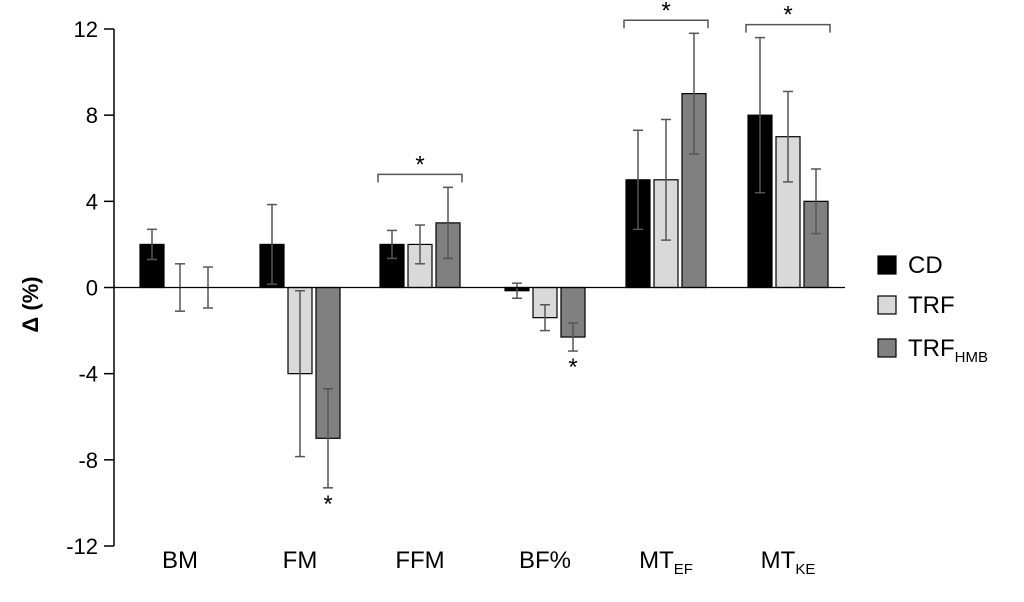 The height and width of the screenshot is (602, 1024). I want to click on y-tick-label: 8, so click(92, 115).